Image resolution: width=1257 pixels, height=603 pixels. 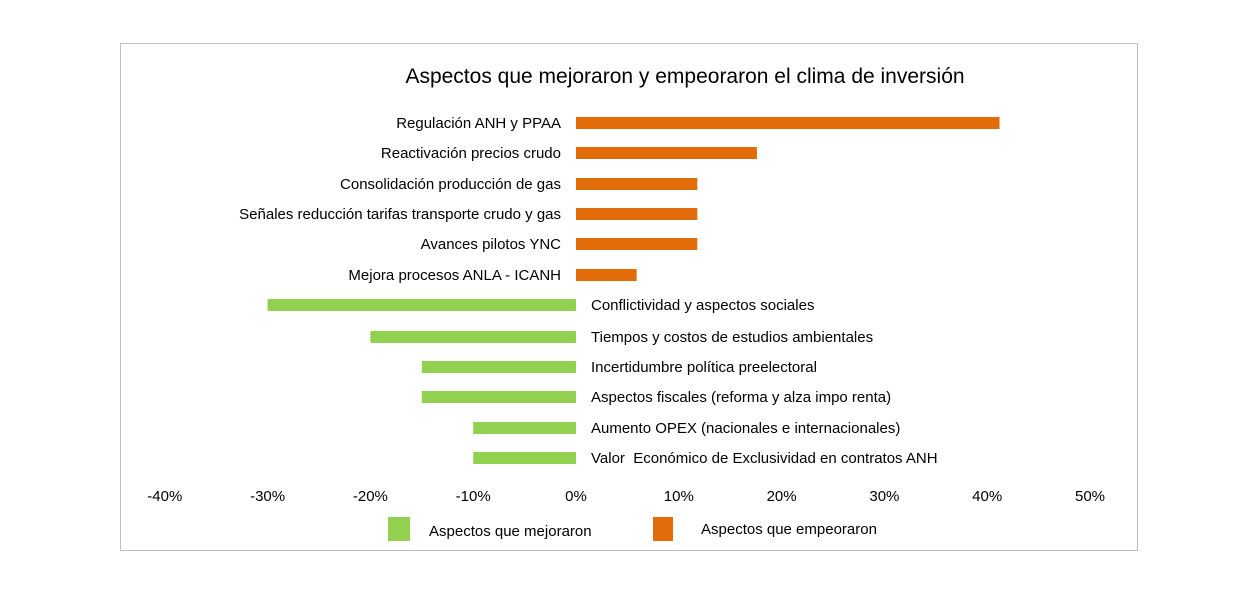 What do you see at coordinates (1090, 496) in the screenshot?
I see `x-tick-label: 50%` at bounding box center [1090, 496].